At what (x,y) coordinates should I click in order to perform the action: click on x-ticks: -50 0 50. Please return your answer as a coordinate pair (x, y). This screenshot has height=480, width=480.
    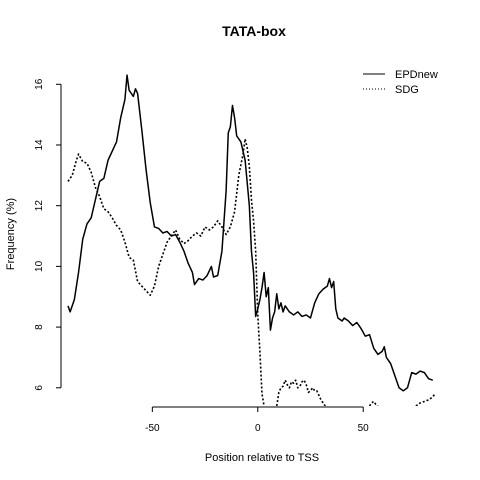
    Looking at the image, I should click on (257, 420).